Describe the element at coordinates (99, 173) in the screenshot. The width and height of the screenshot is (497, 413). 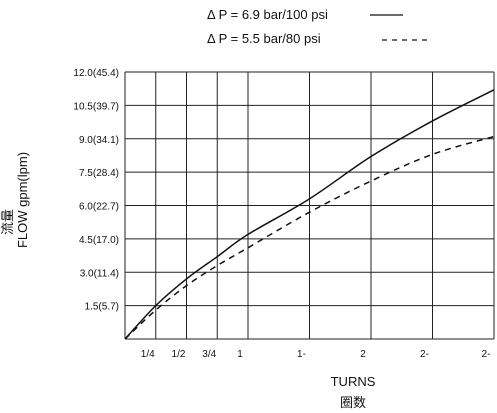
I see `y-tick-label: 7.5(28.4)` at that location.